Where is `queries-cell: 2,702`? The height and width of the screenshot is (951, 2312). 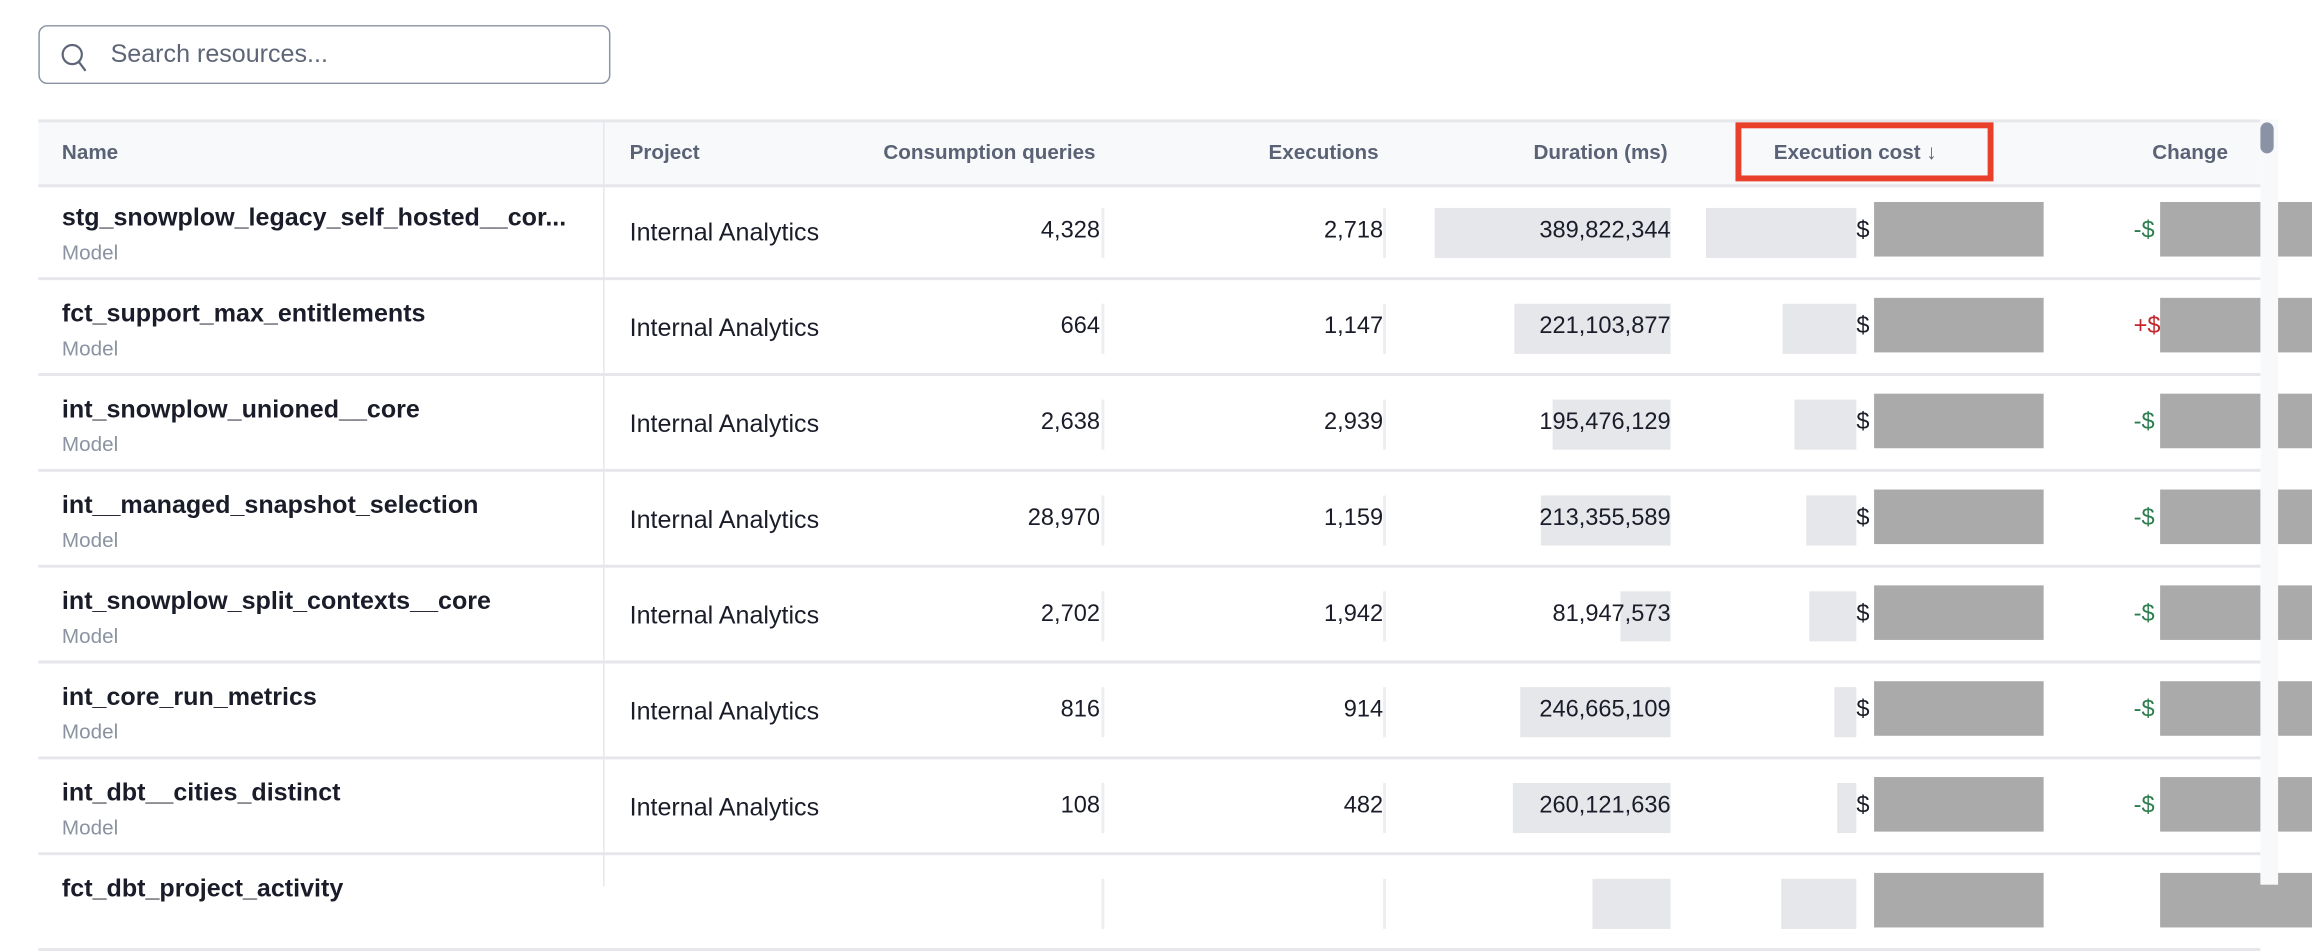 queries-cell: 2,702 is located at coordinates (1070, 614).